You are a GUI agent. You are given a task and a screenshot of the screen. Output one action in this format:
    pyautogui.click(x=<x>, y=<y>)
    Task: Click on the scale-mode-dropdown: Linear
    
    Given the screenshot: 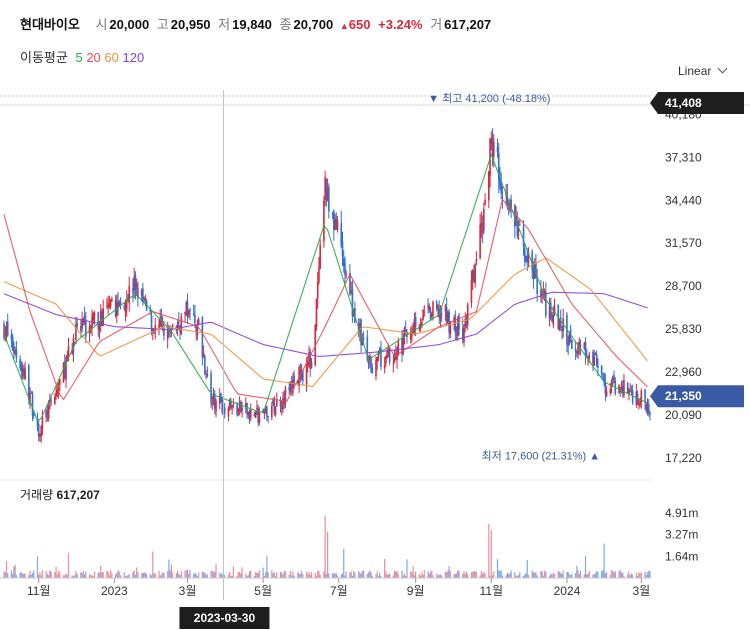 What is the action you would take?
    pyautogui.click(x=703, y=70)
    